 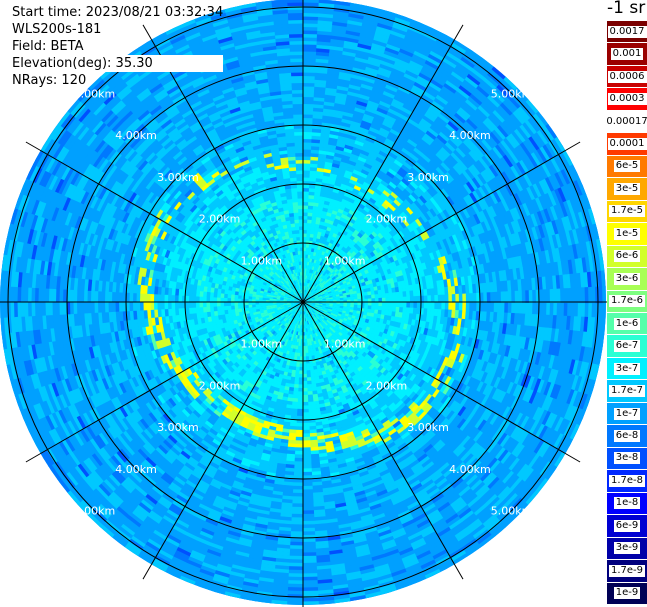 I want to click on colorbar-cell: 0.0006, so click(x=627, y=77).